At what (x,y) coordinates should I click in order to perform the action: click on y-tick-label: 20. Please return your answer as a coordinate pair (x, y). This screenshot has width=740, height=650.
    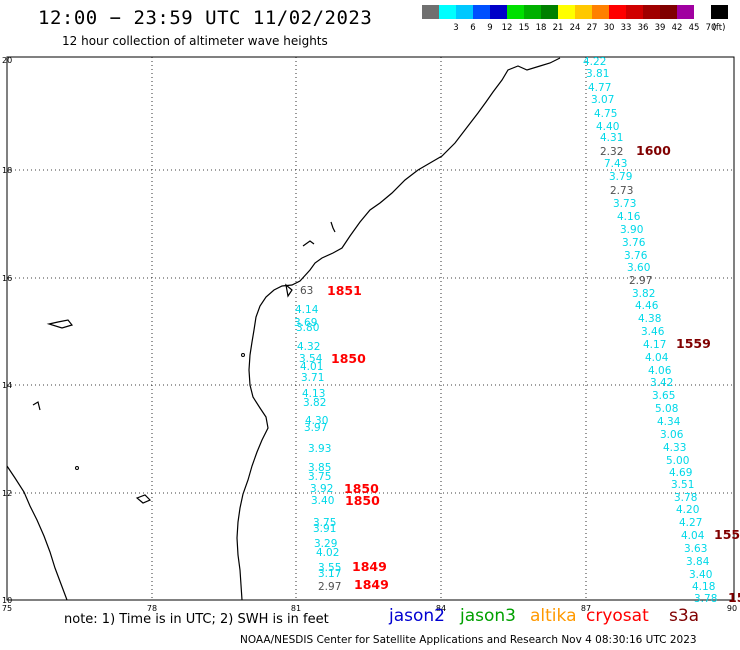
    Looking at the image, I should click on (7, 60).